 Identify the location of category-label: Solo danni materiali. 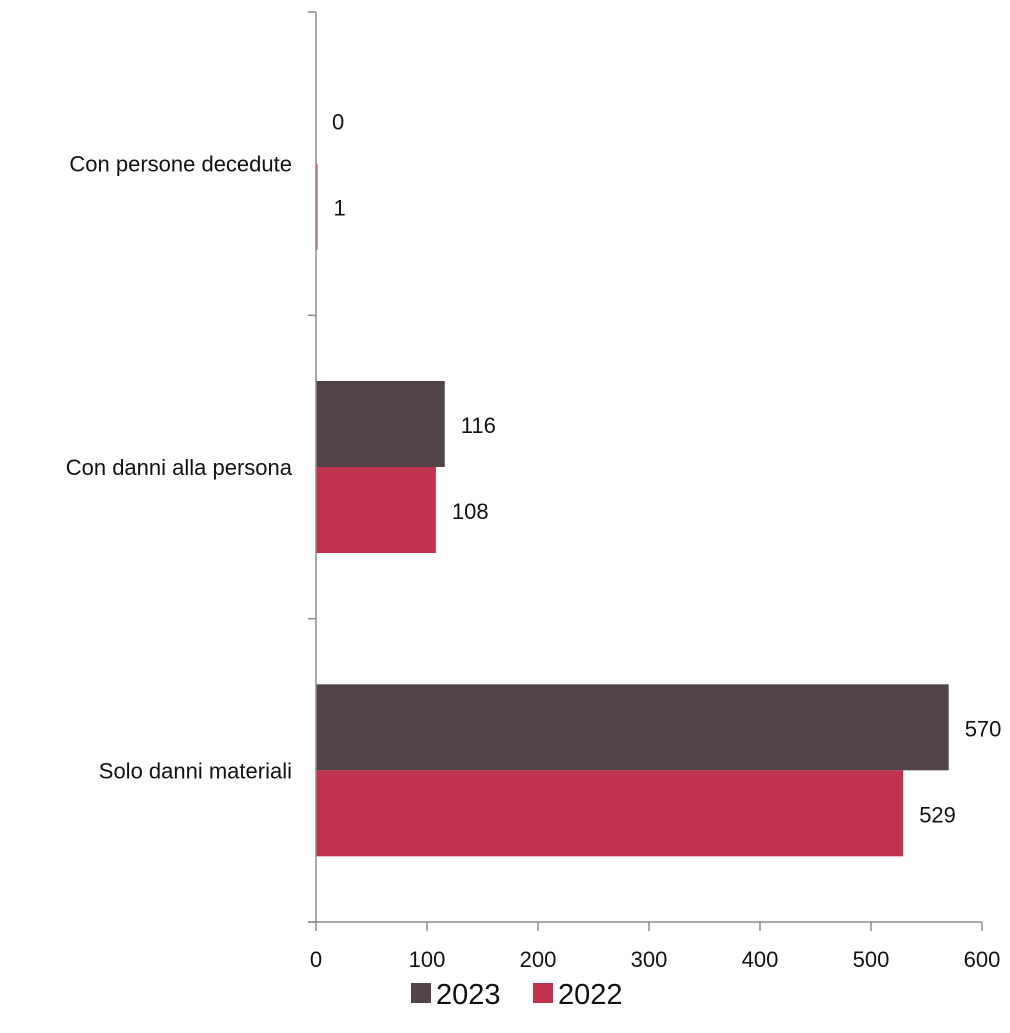
(195, 770).